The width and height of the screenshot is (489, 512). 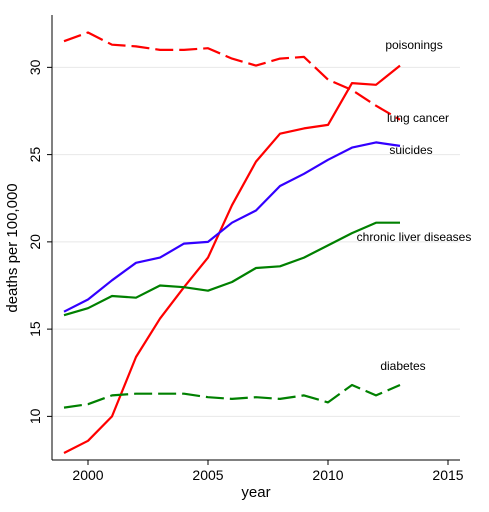 I want to click on y-tick-label: 30, so click(x=35, y=67).